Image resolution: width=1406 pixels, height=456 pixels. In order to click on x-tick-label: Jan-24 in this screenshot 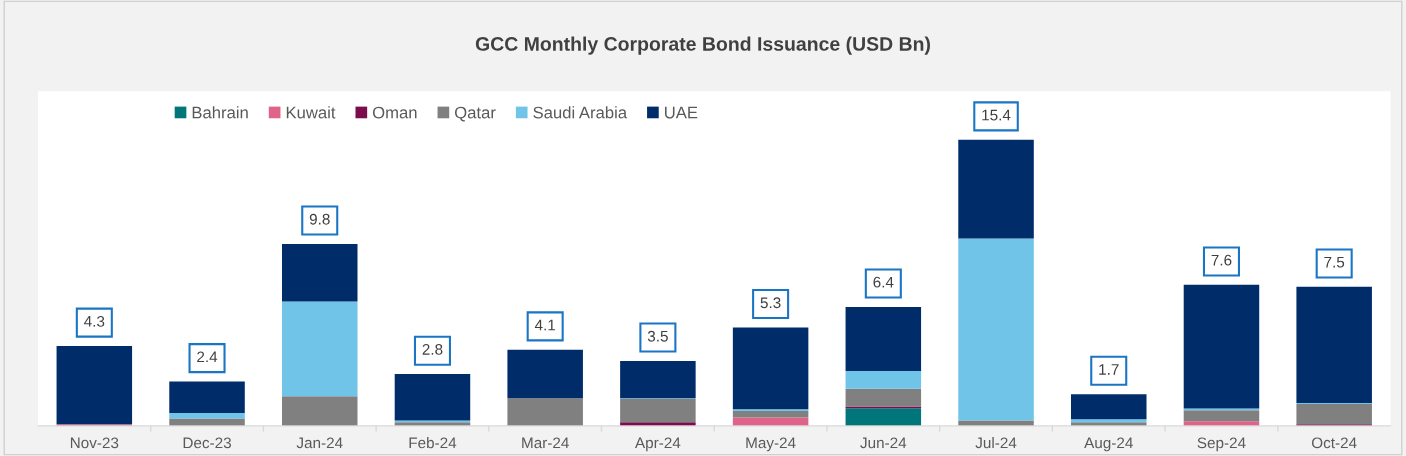, I will do `click(319, 443)`.